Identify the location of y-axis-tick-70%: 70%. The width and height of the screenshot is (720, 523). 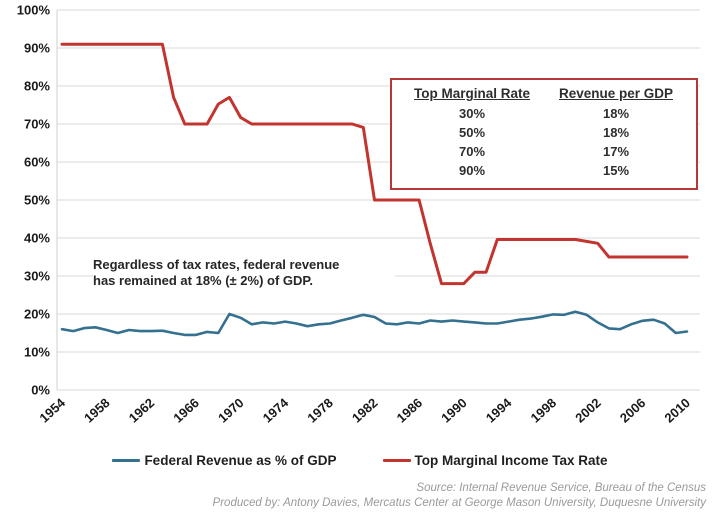
(37, 124).